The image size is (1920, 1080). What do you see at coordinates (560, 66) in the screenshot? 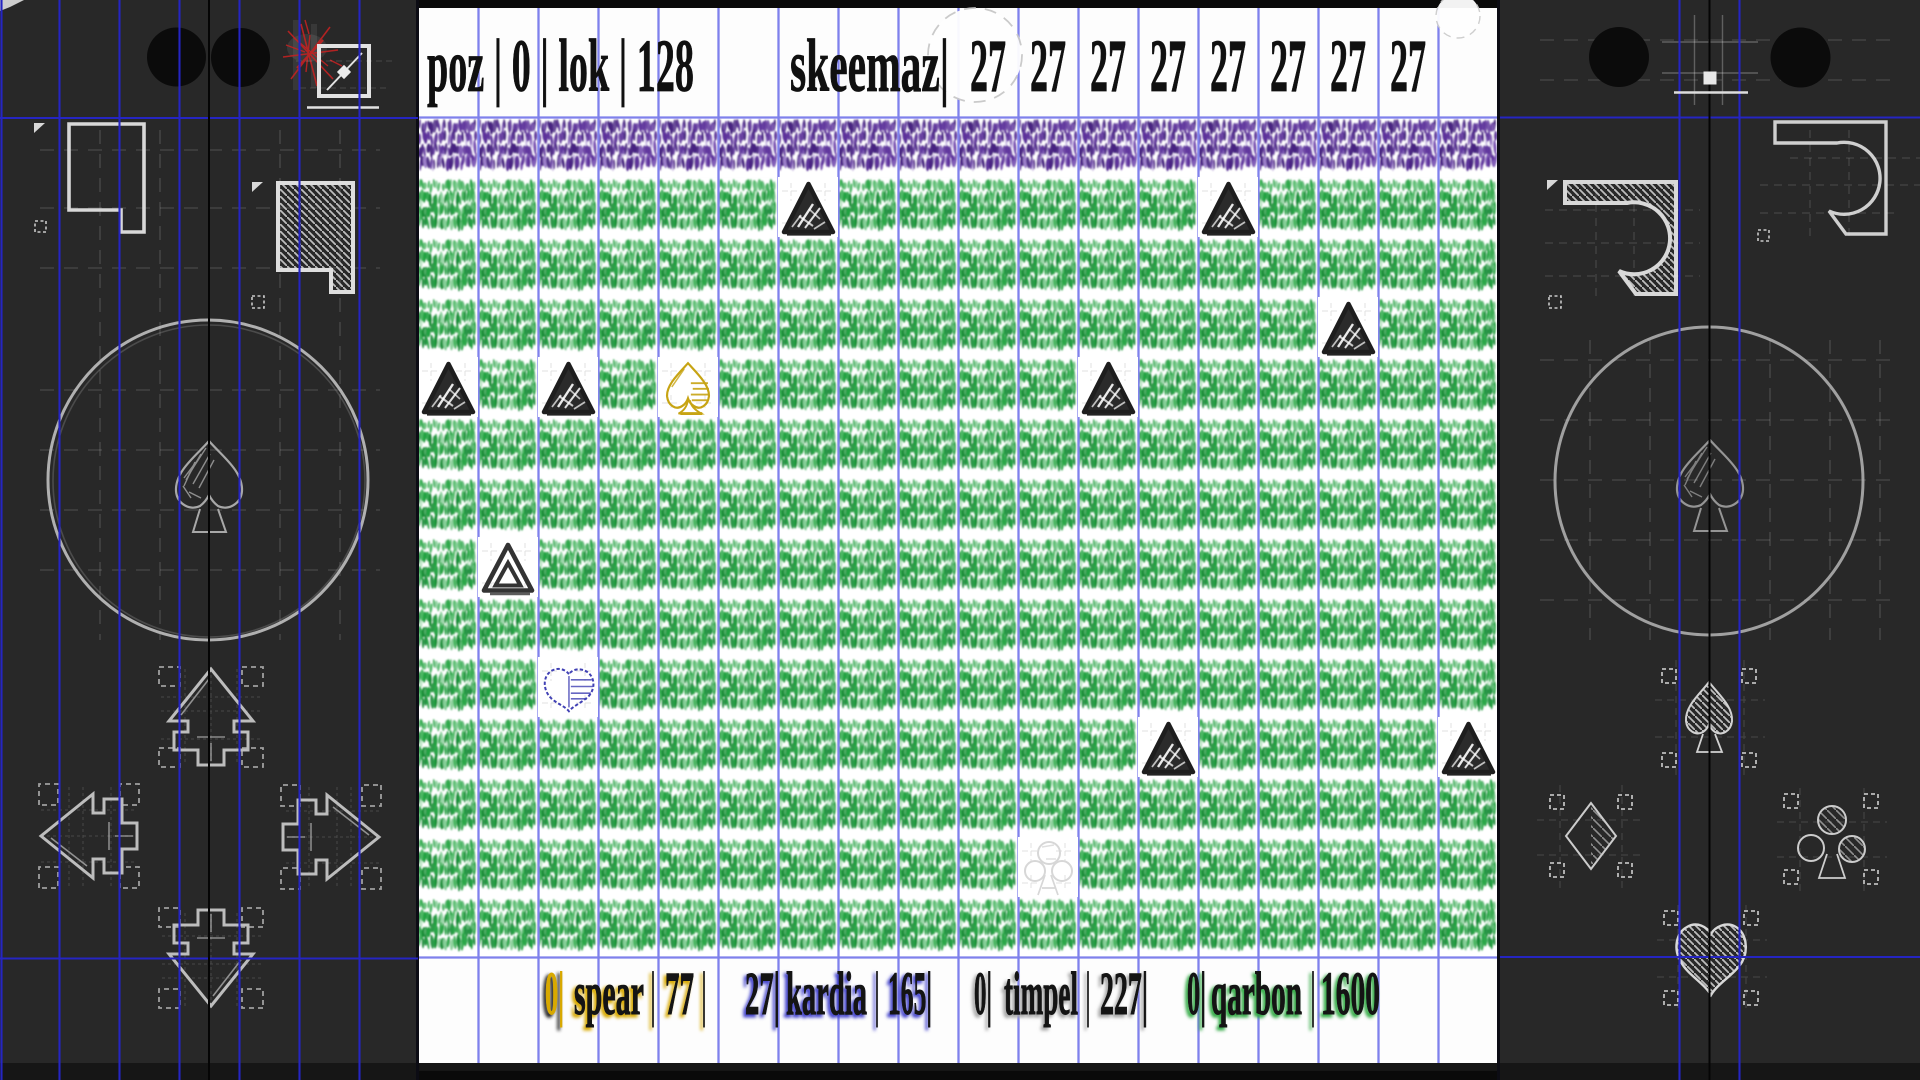
I see `svg-text: poz | 0 | lok | 128` at bounding box center [560, 66].